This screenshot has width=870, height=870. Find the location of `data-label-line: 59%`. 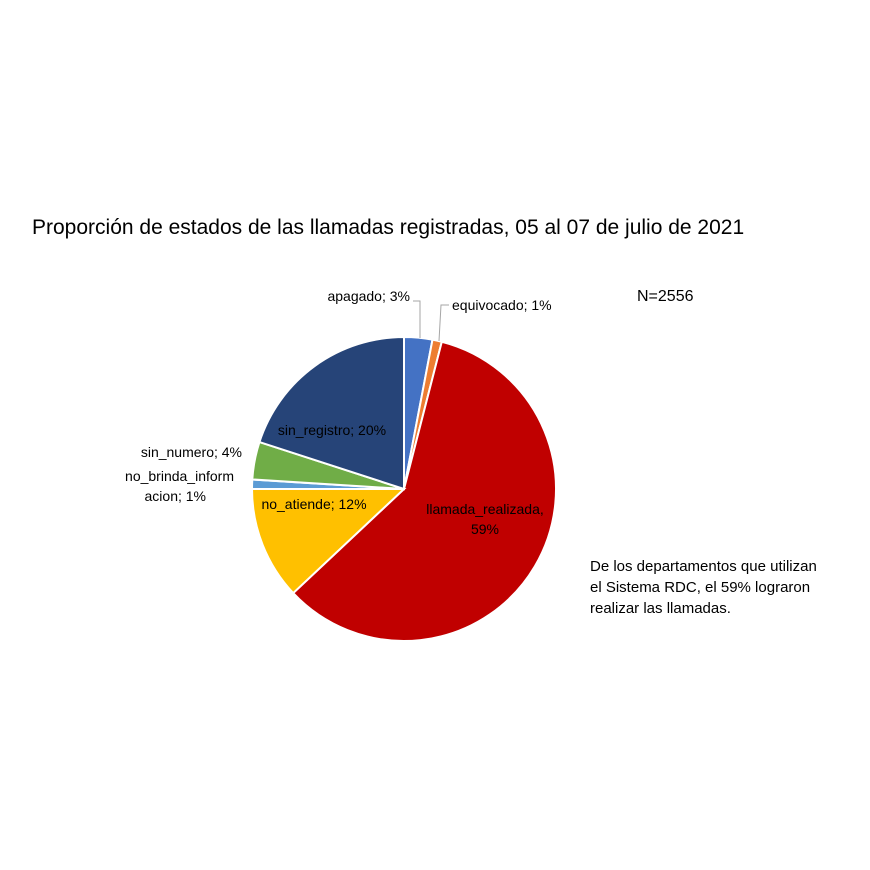

data-label-line: 59% is located at coordinates (485, 529).